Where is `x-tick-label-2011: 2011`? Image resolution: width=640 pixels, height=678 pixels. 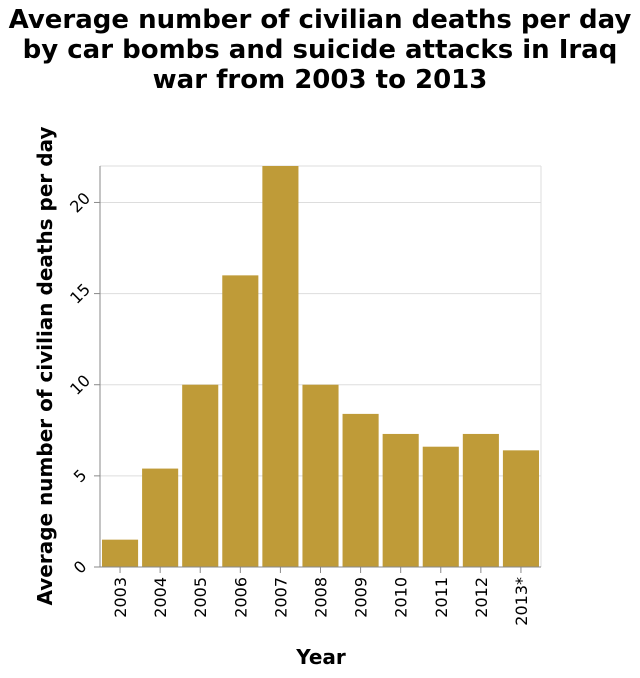
x-tick-label-2011: 2011 is located at coordinates (441, 597).